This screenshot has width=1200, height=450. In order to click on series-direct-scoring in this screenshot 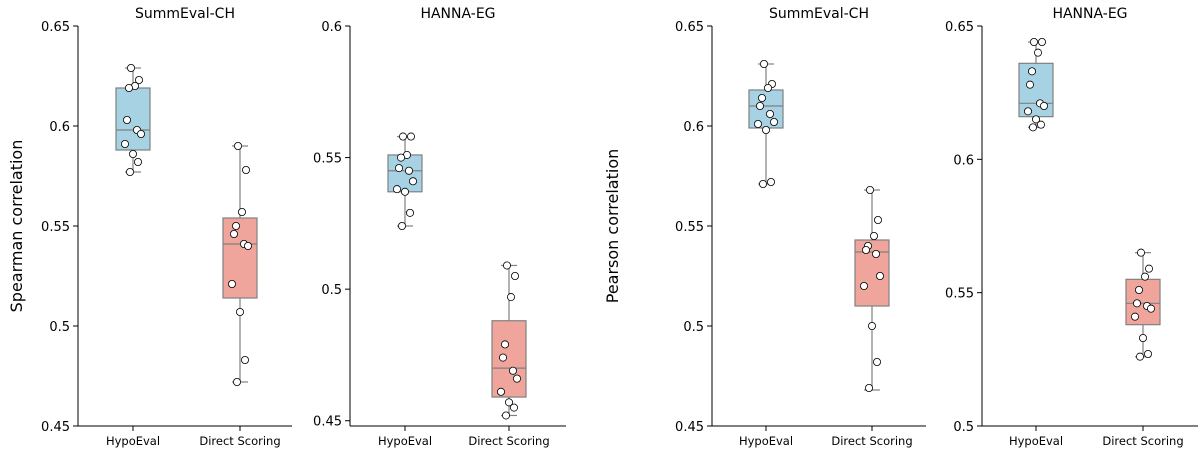, I will do `click(509, 340)`.